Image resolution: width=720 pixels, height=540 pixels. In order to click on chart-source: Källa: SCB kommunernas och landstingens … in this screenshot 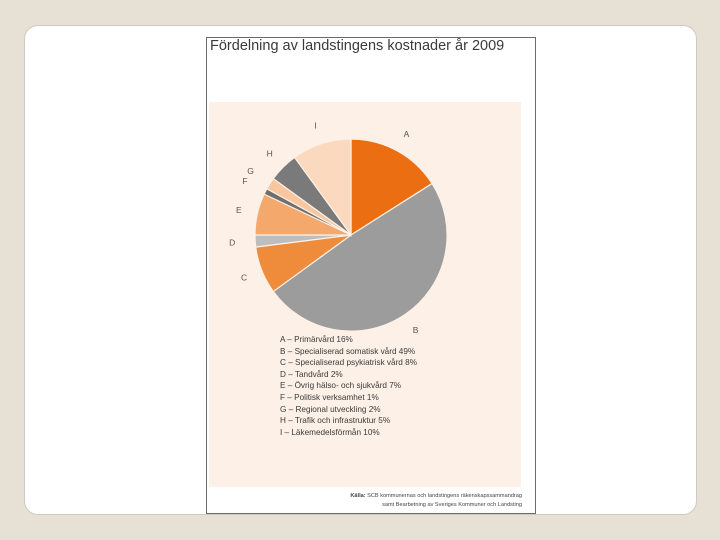, I will do `click(436, 501)`.